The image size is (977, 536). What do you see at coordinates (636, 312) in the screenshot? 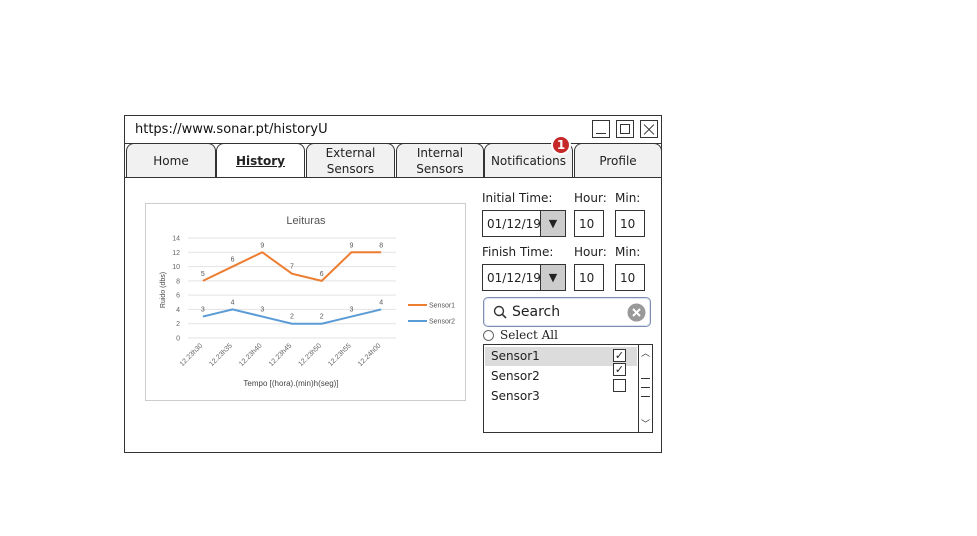
I see `clear-icon` at bounding box center [636, 312].